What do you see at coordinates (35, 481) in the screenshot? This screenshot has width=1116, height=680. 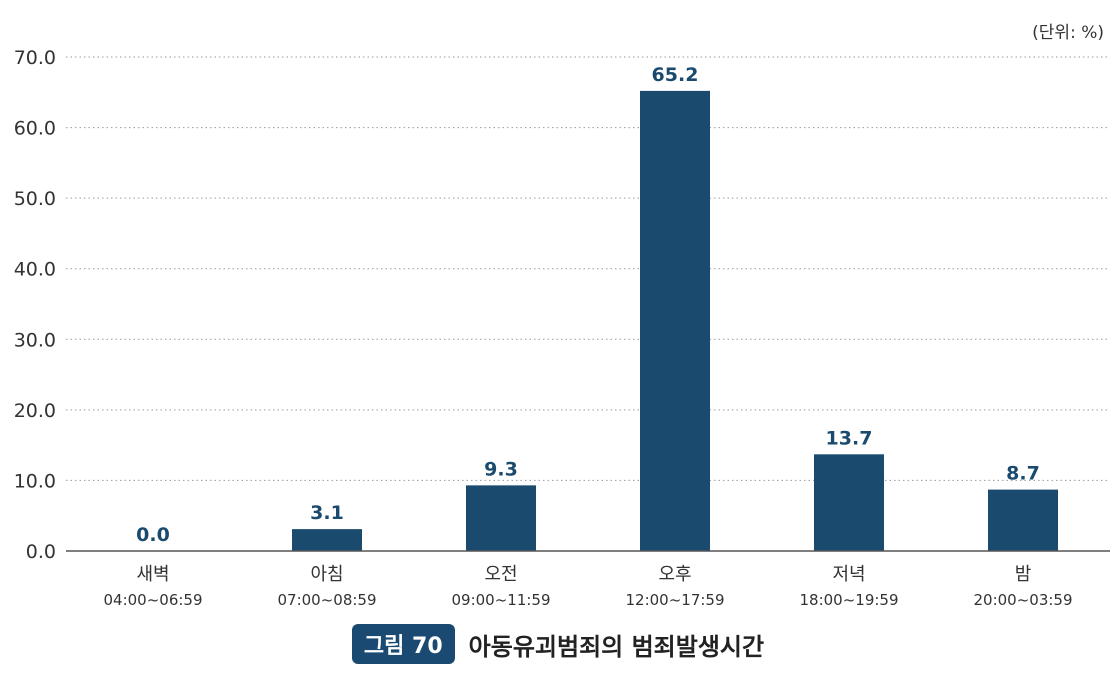 I see `y-tick-label: 10.0` at bounding box center [35, 481].